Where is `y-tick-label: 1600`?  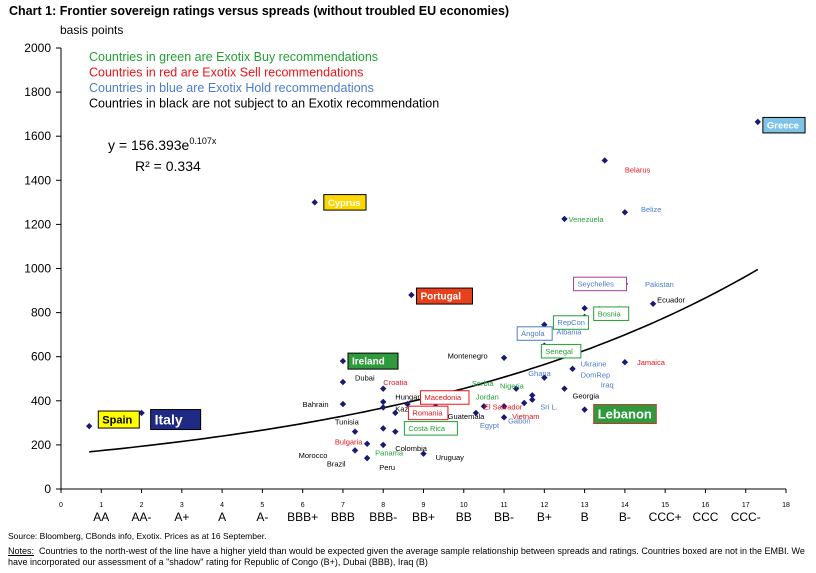
y-tick-label: 1600 is located at coordinates (37, 136).